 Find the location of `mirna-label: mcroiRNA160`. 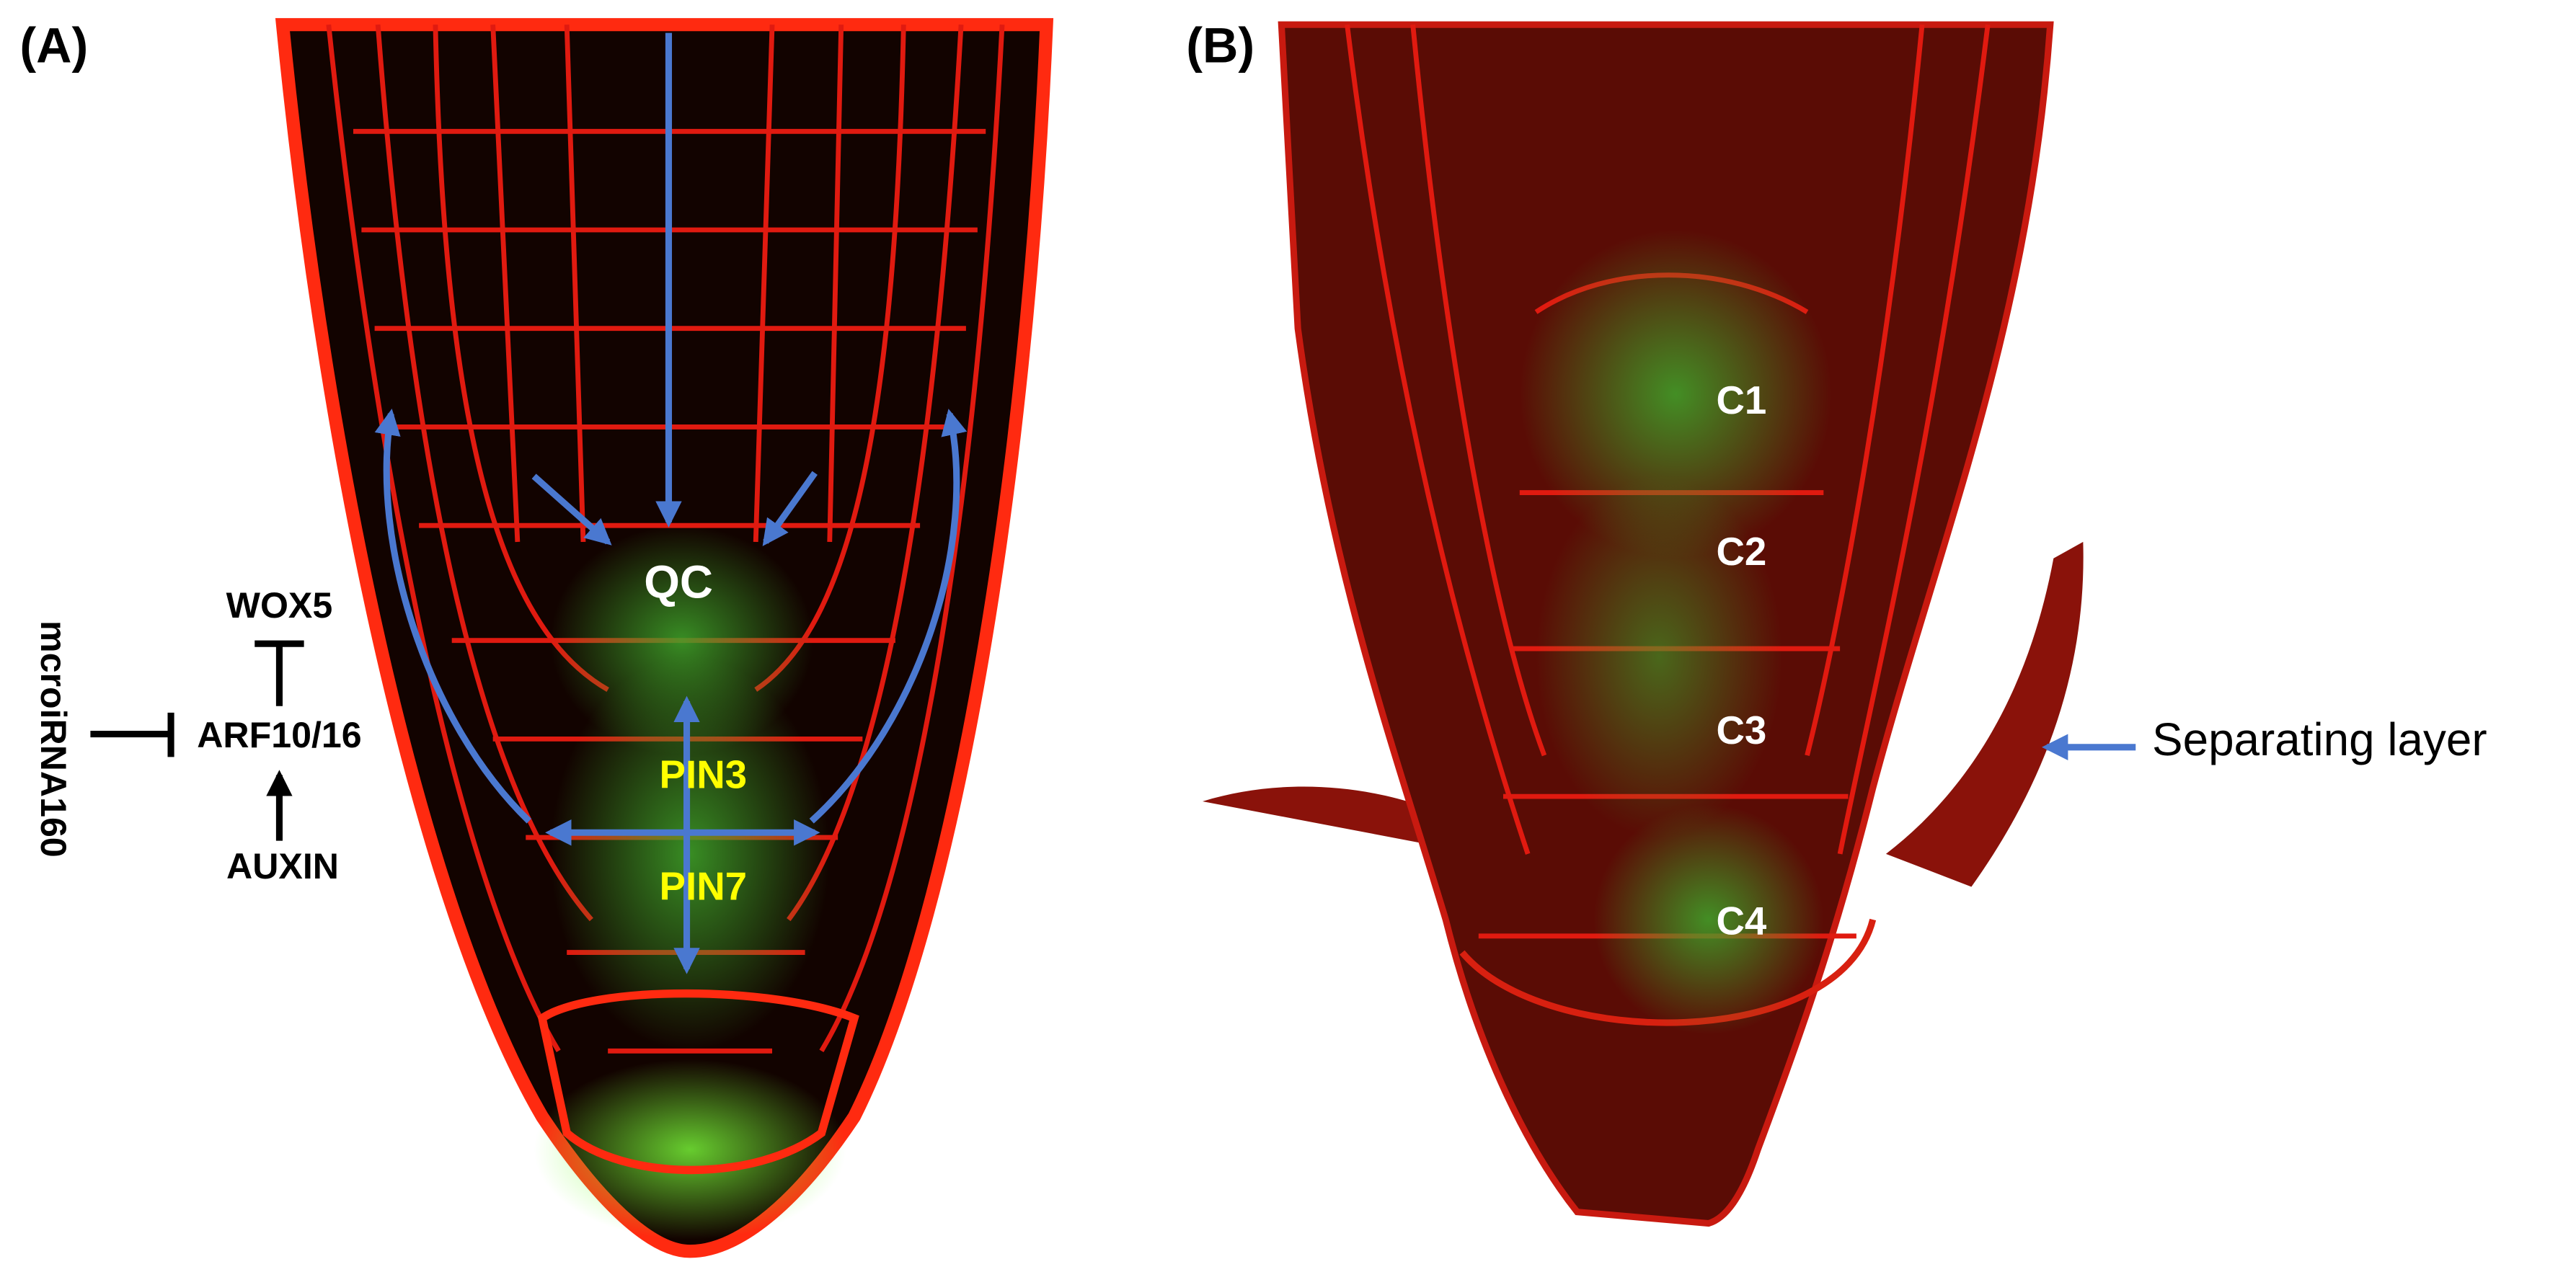

mirna-label: mcroiRNA160 is located at coordinates (53, 739).